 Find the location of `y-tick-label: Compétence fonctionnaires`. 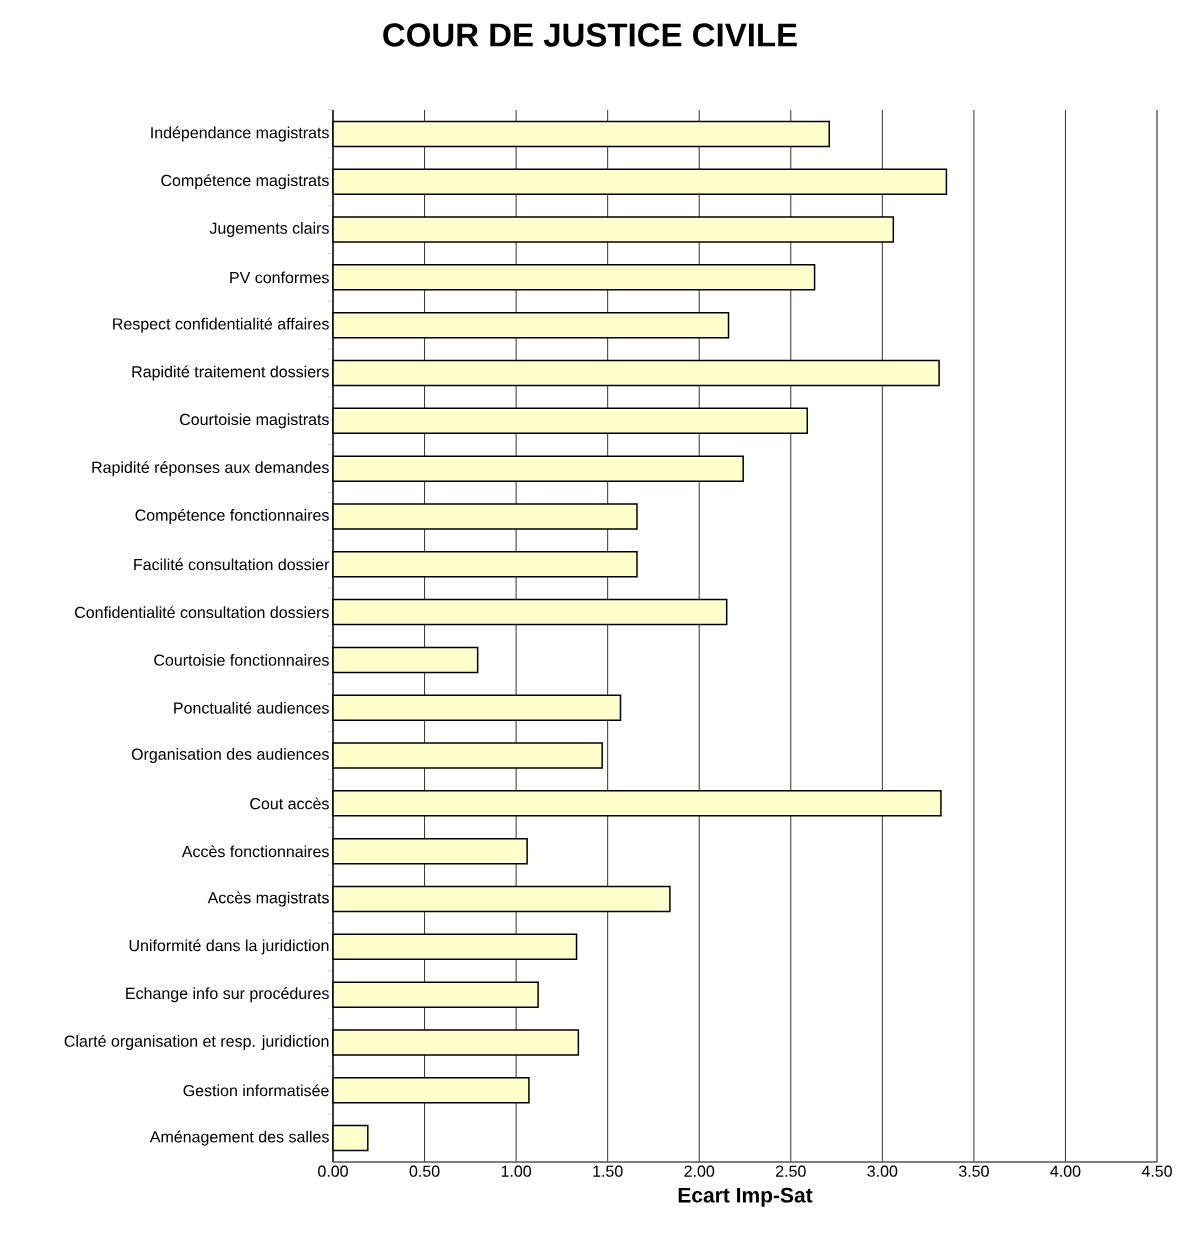

y-tick-label: Compétence fonctionnaires is located at coordinates (232, 516).